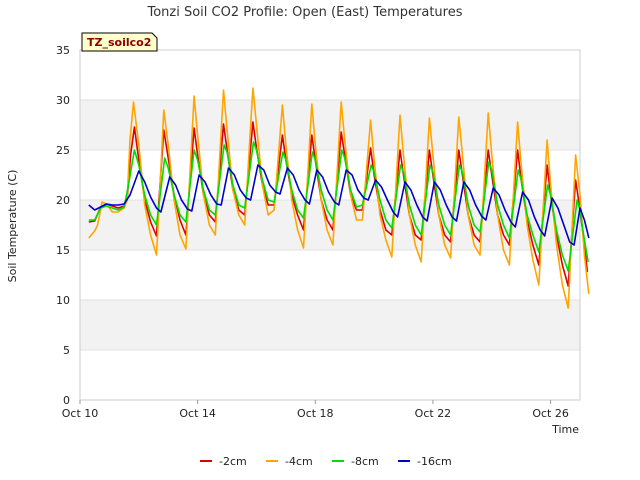 The height and width of the screenshot is (480, 640). I want to click on x-tick-label: Oct 14, so click(197, 413).